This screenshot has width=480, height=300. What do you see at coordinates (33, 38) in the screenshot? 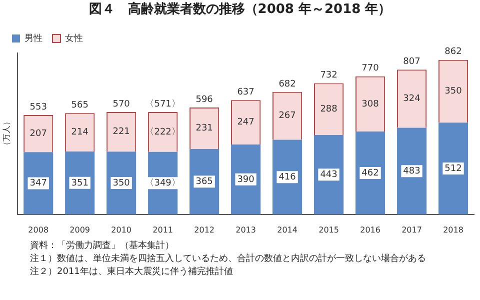
I see `legend-label: 男性` at bounding box center [33, 38].